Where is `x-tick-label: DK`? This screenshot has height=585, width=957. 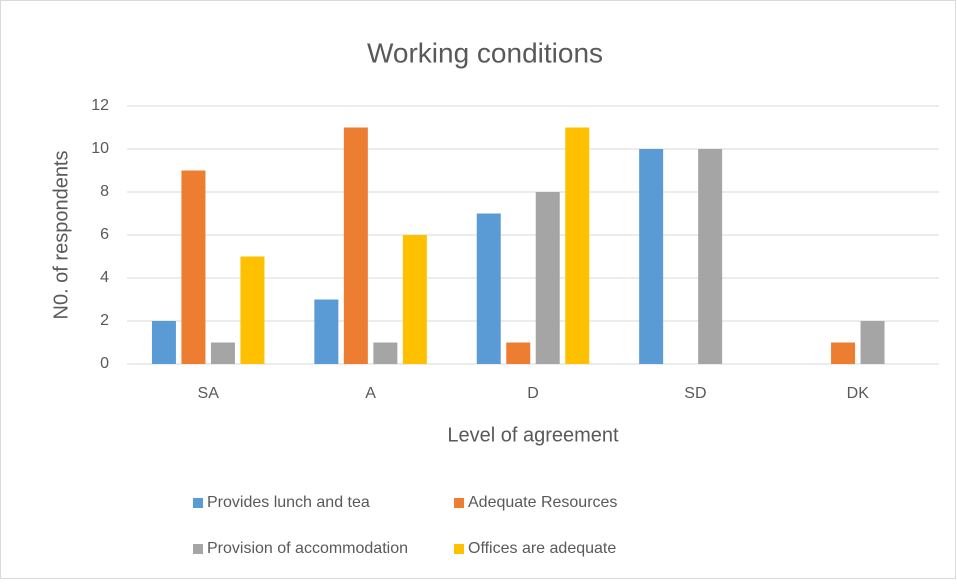
x-tick-label: DK is located at coordinates (858, 393).